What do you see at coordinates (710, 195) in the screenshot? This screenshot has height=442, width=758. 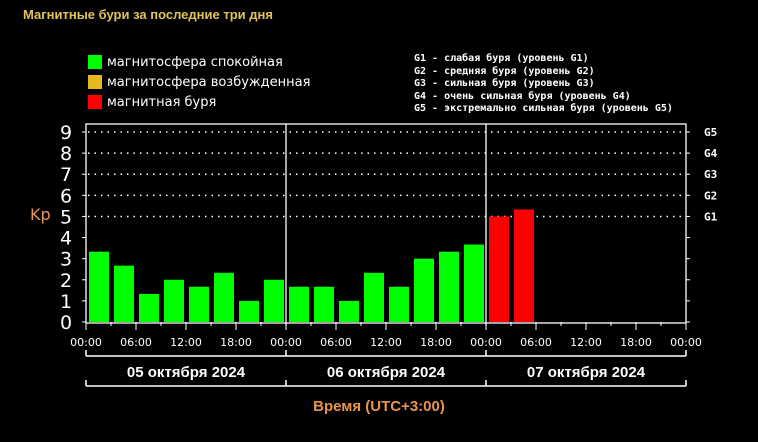 I see `g-level-label: G2` at bounding box center [710, 195].